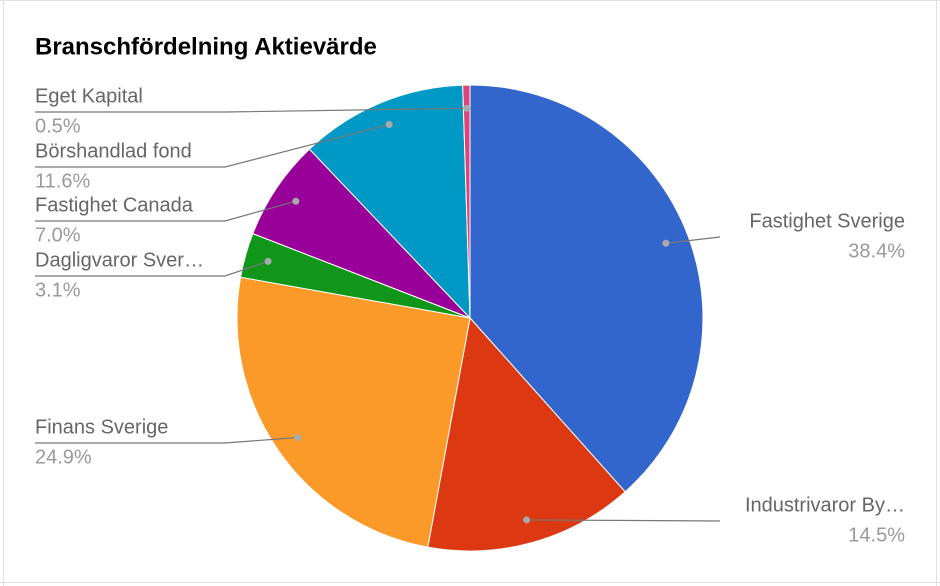 The height and width of the screenshot is (586, 940). I want to click on slice-value-label: 11.6%, so click(62, 181).